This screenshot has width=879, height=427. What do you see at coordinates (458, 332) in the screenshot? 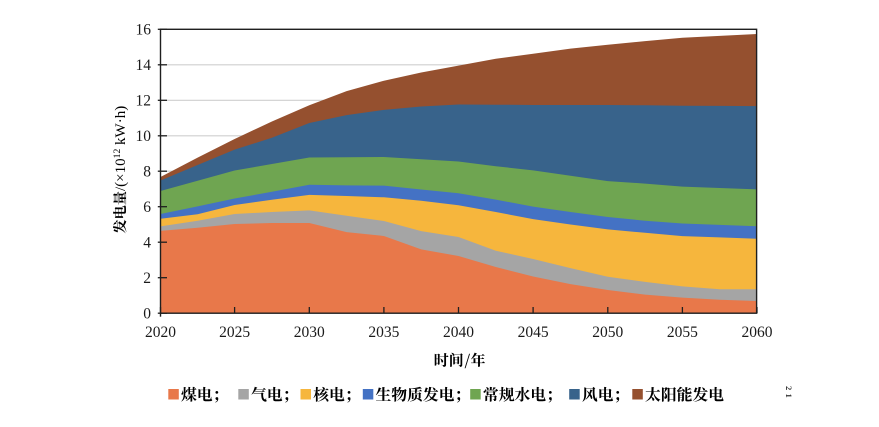
I see `svg-text: 2040` at bounding box center [458, 332].